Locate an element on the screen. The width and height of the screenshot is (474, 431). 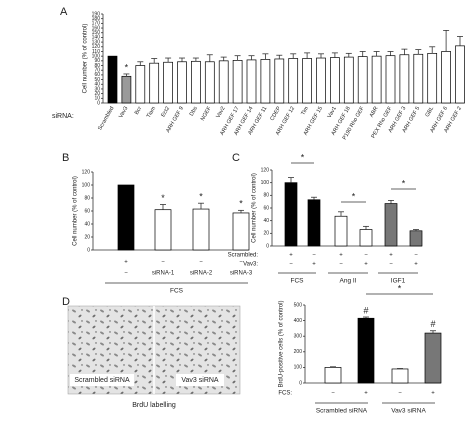
group-label: IGF1 is located at coordinates (398, 281).